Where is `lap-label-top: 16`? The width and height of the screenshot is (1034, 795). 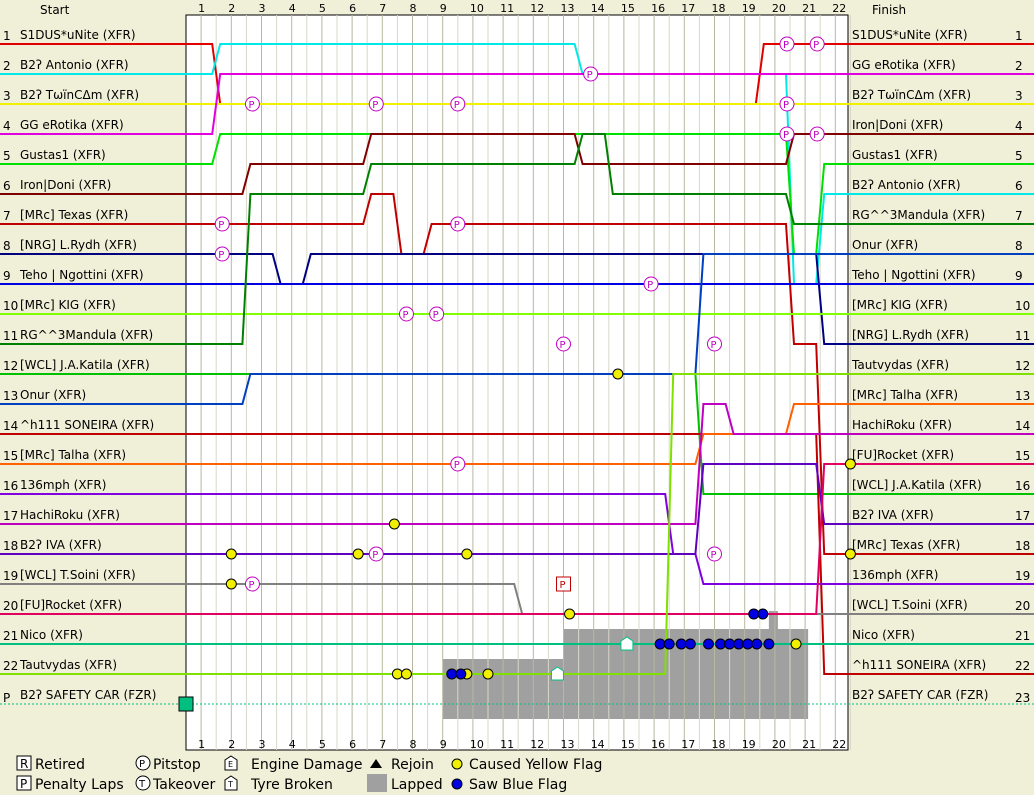 lap-label-top: 16 is located at coordinates (658, 8).